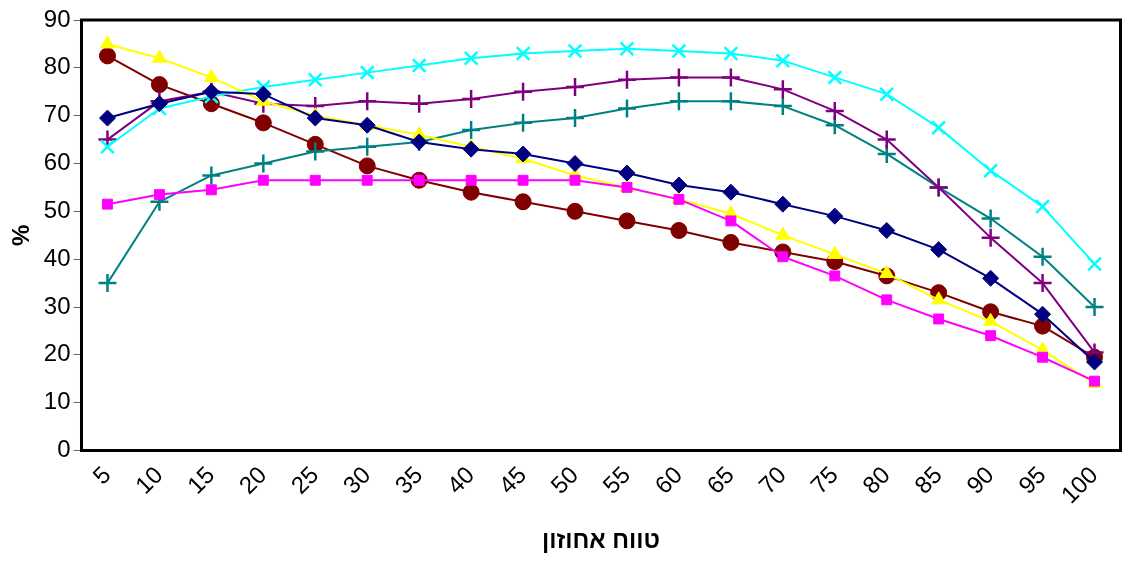 The width and height of the screenshot is (1132, 564). I want to click on x-tick-label: 25, so click(304, 479).